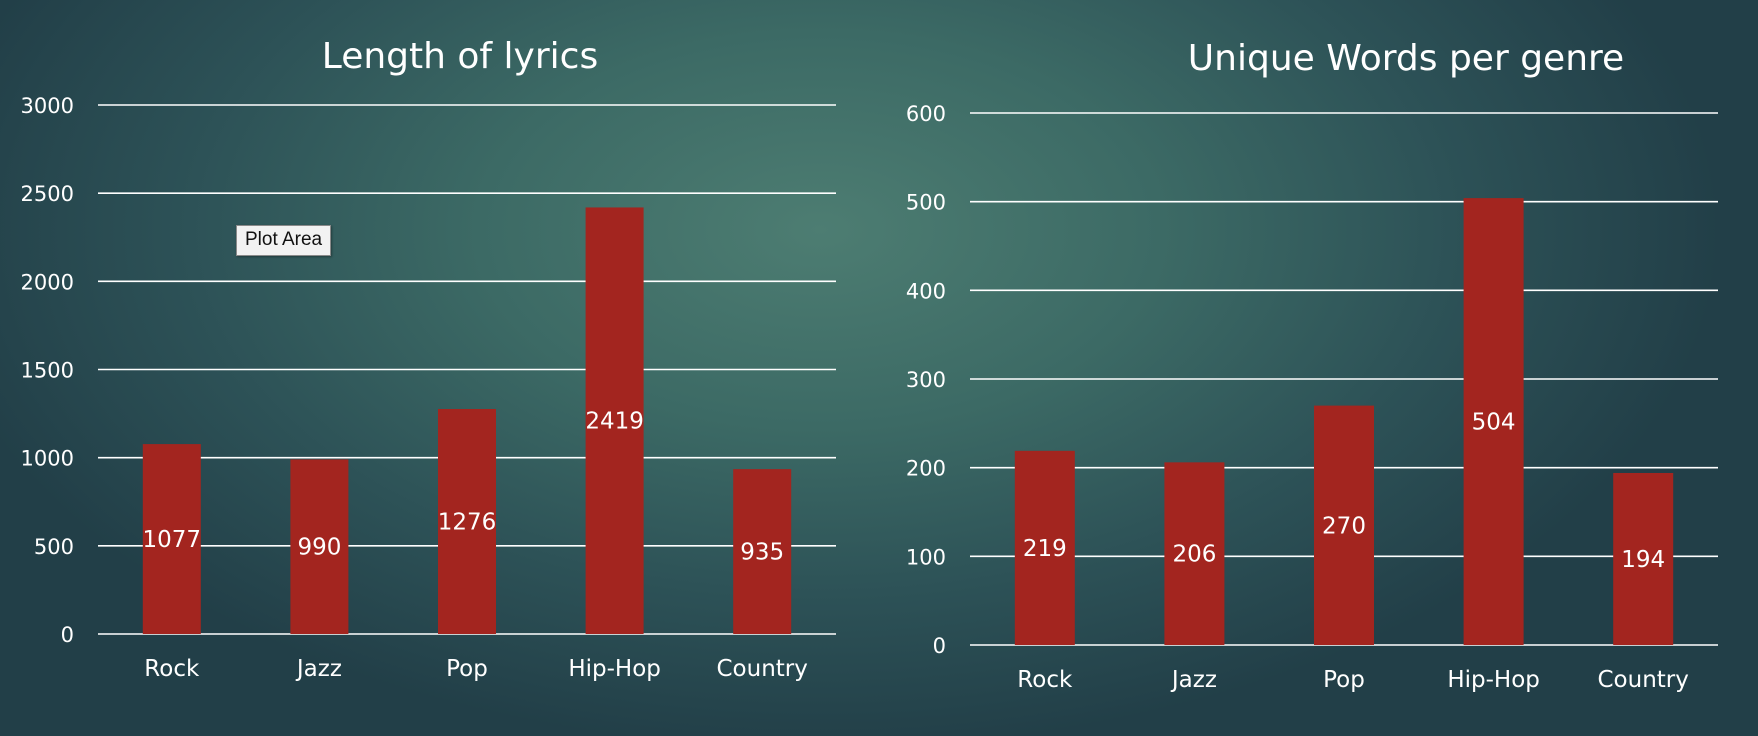 The width and height of the screenshot is (1758, 736). What do you see at coordinates (460, 56) in the screenshot?
I see `chart-title: Length of lyrics` at bounding box center [460, 56].